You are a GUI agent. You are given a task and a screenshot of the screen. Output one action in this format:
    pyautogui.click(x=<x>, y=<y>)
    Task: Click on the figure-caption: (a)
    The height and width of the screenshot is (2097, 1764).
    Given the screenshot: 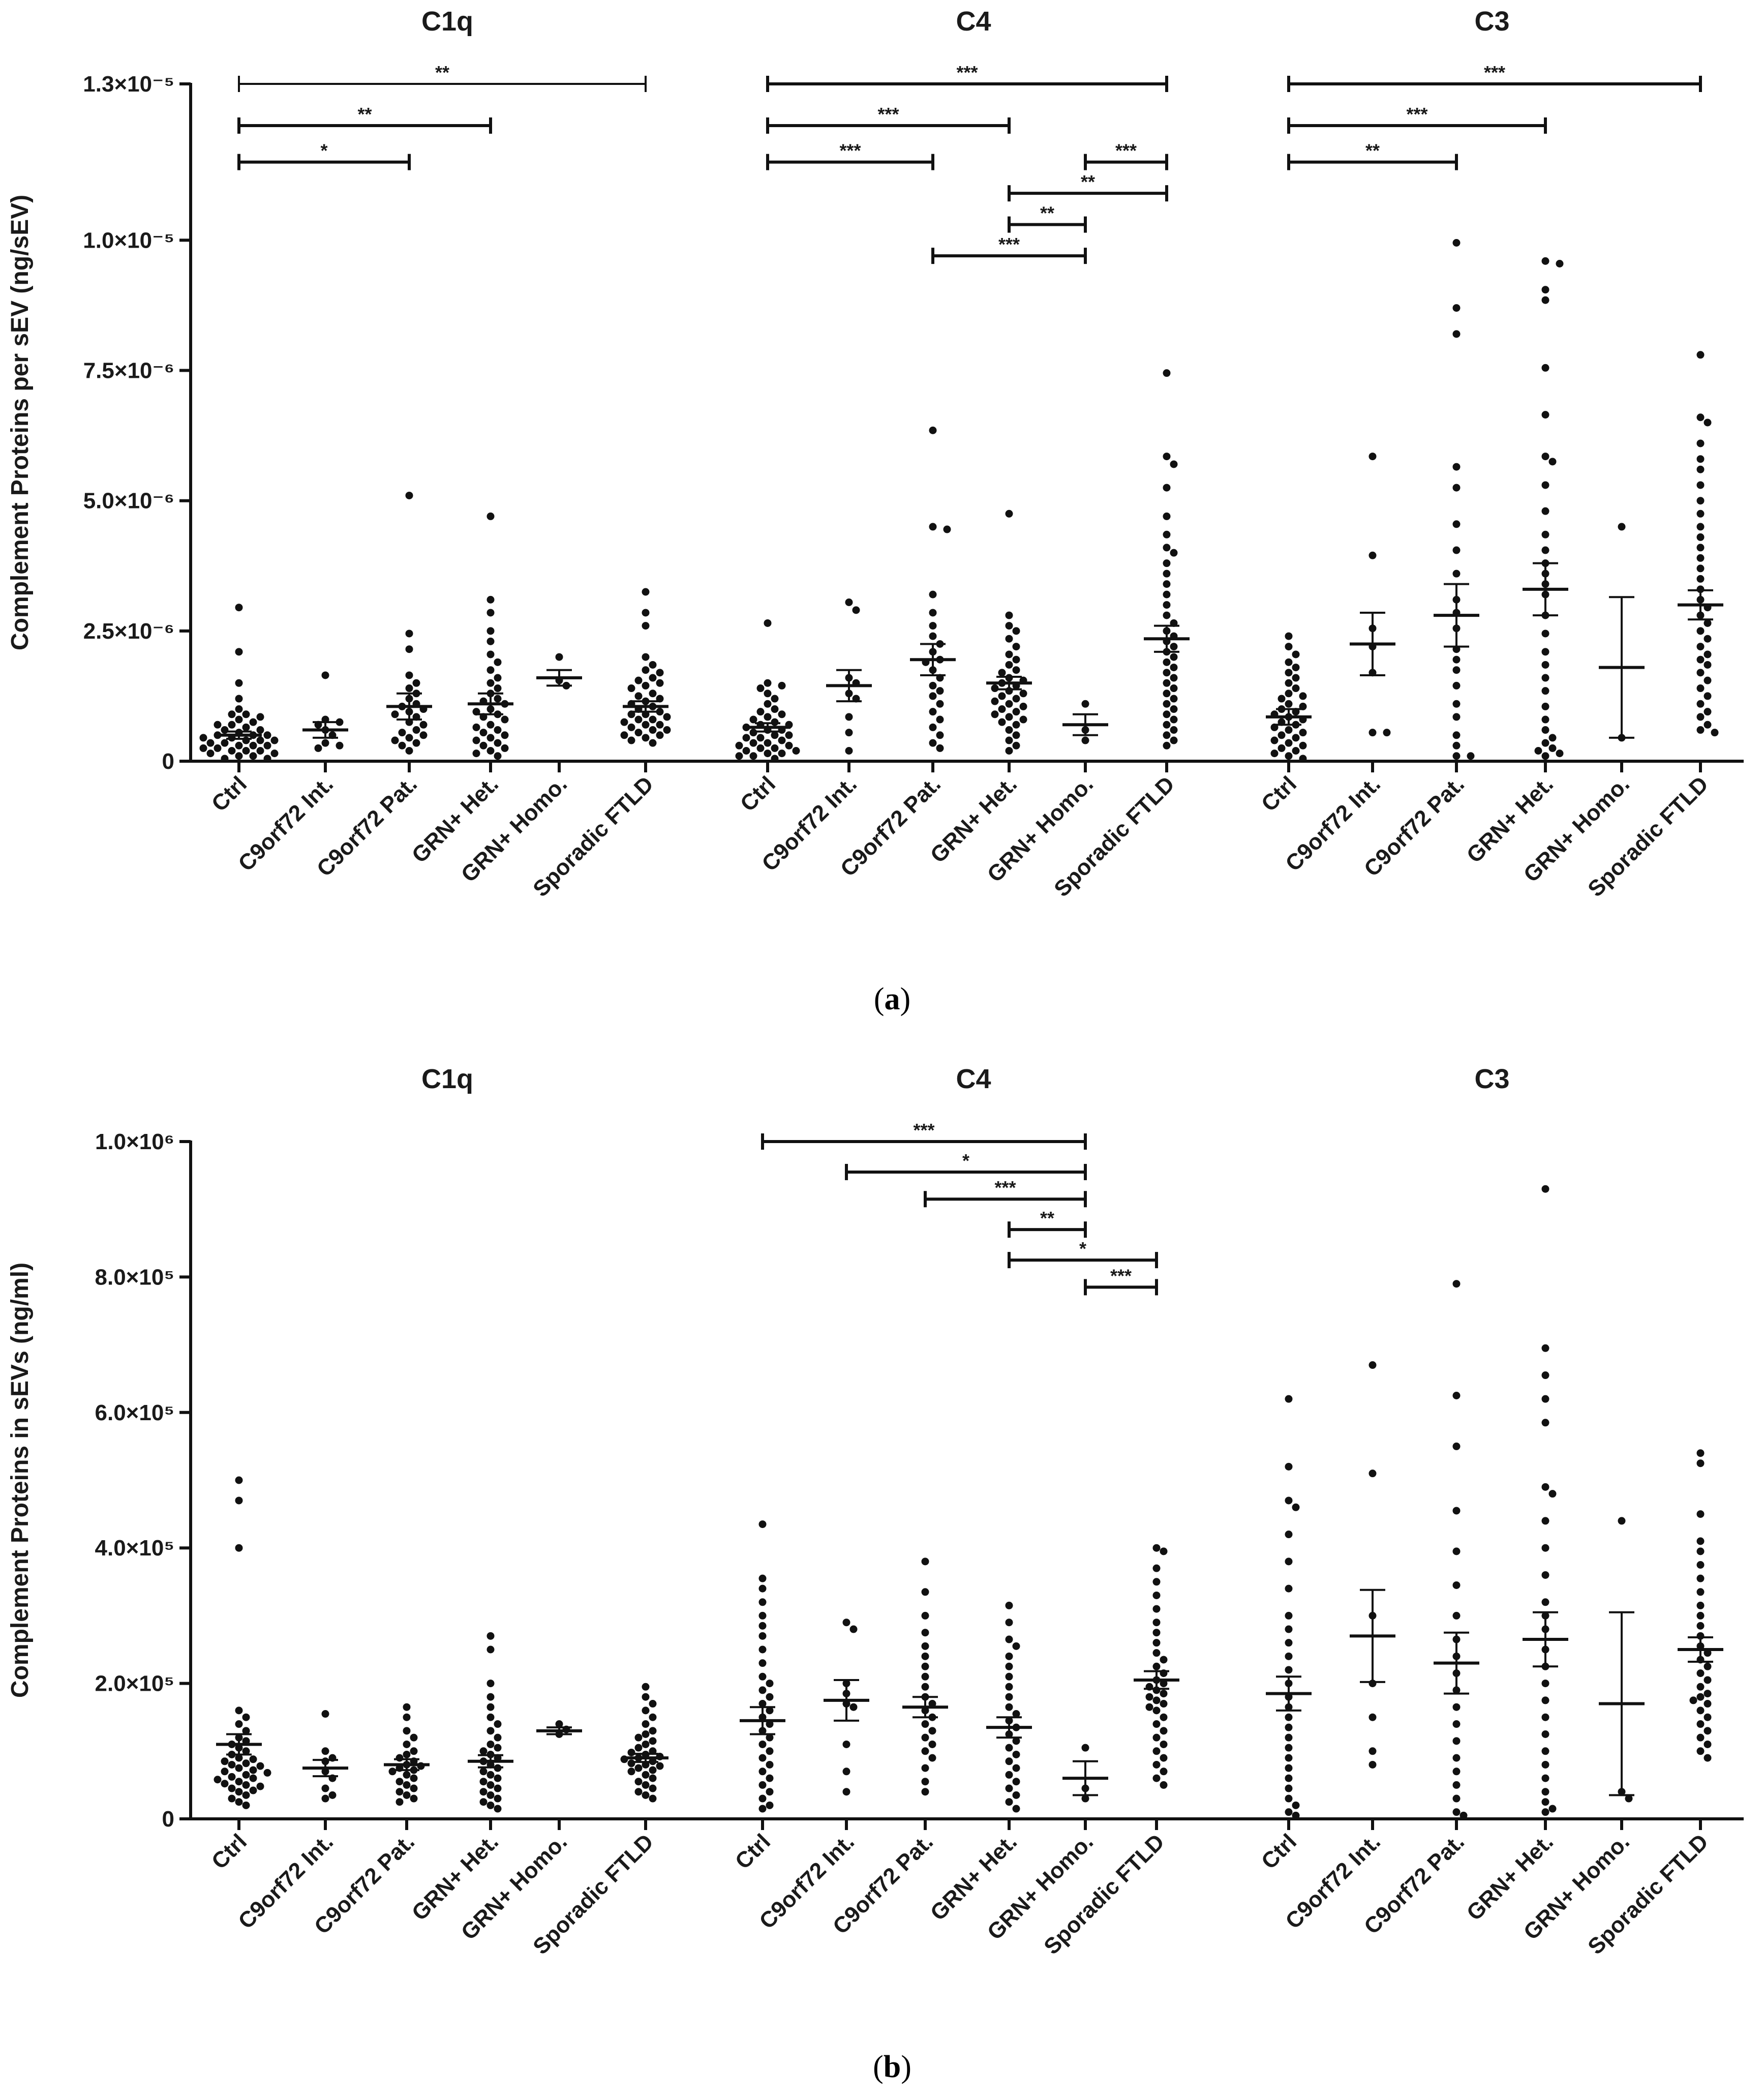 What is the action you would take?
    pyautogui.click(x=892, y=999)
    